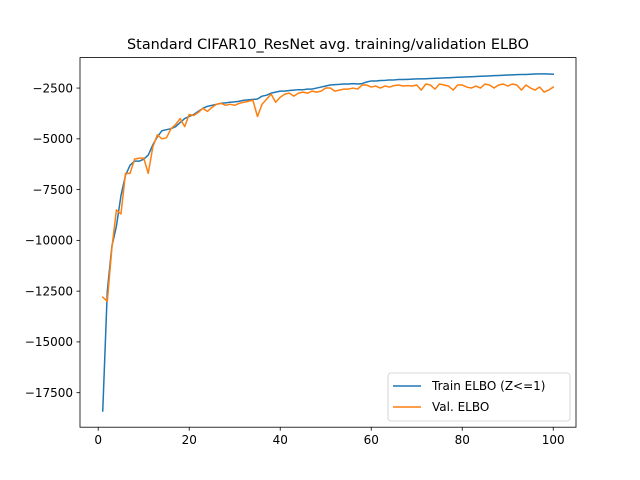 This screenshot has width=640, height=480. Describe the element at coordinates (462, 440) in the screenshot. I see `x-tick-label: 80` at that location.